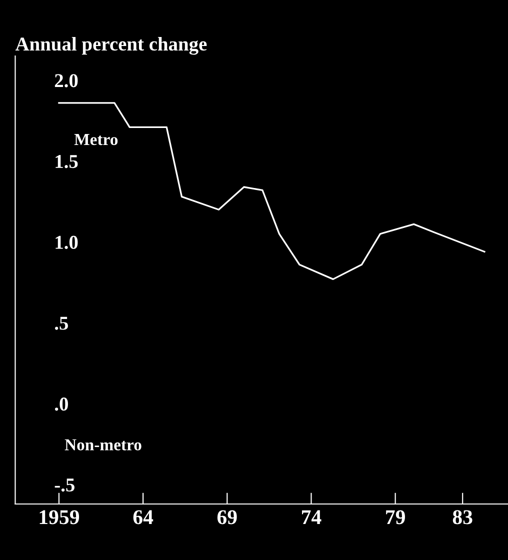 The image size is (508, 560). I want to click on series-label: Metro, so click(96, 140).